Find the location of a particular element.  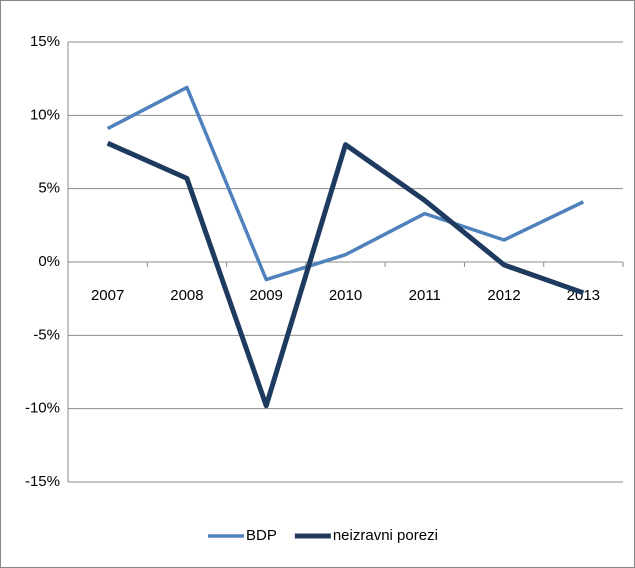

x-tick-label: 2009 is located at coordinates (266, 295).